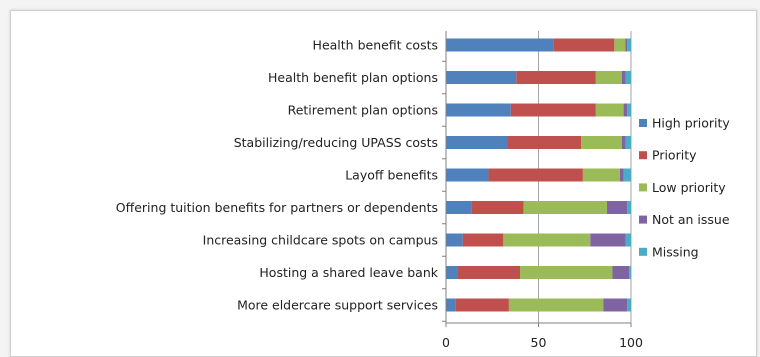  What do you see at coordinates (631, 342) in the screenshot?
I see `x-tick-label-100: 100` at bounding box center [631, 342].